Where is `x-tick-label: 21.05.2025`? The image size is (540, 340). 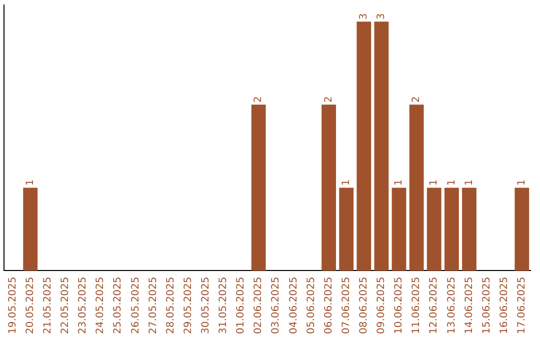 x-tick-label: 21.05.2025 is located at coordinates (48, 305).